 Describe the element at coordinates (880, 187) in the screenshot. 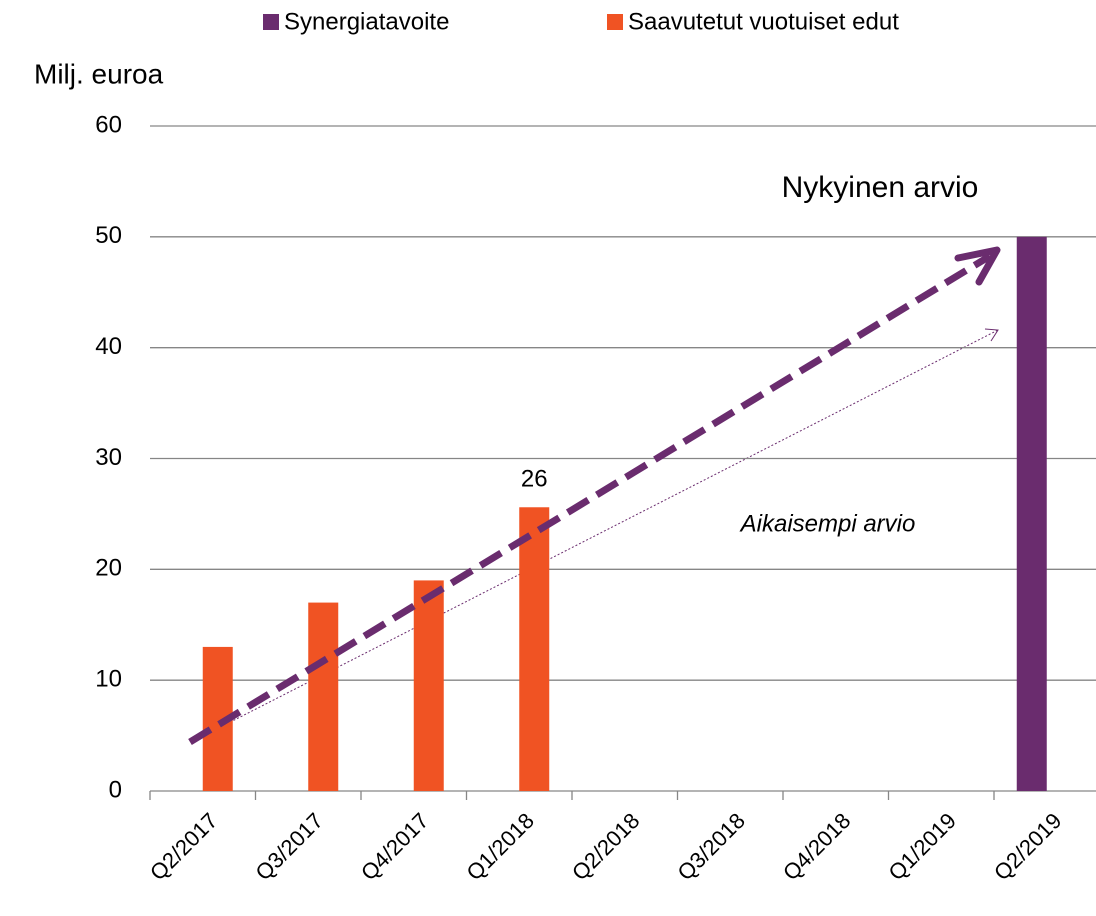

I see `annotation: Nykyinen arvio` at that location.